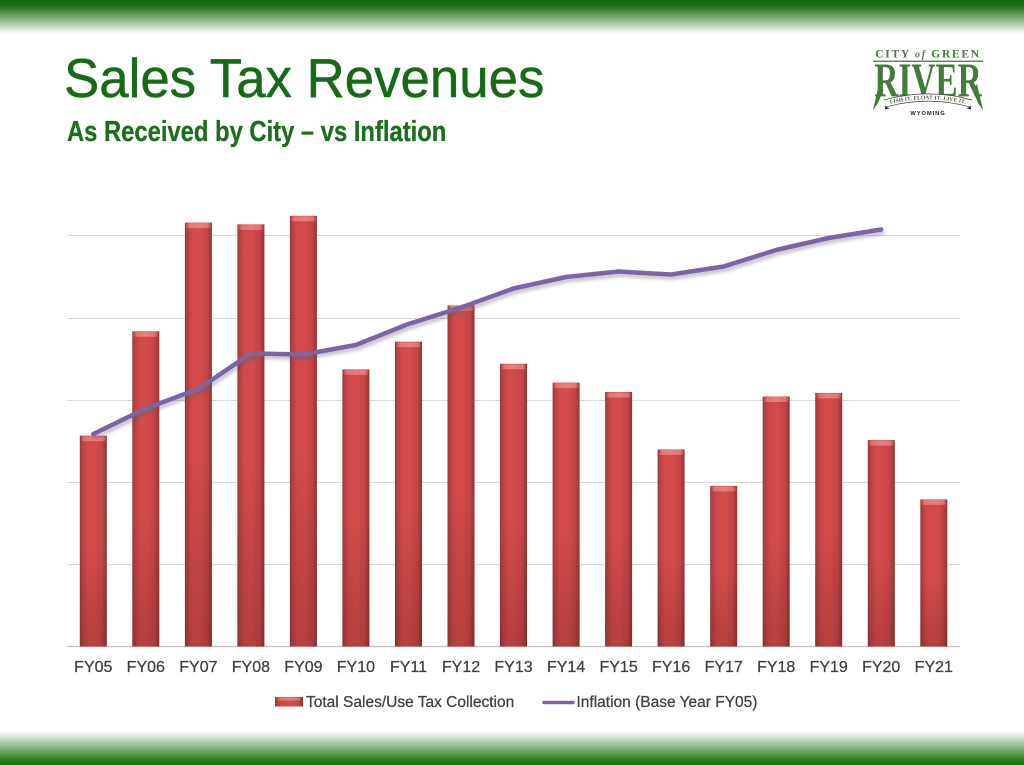 The width and height of the screenshot is (1024, 765). Describe the element at coordinates (303, 667) in the screenshot. I see `svg-text: FY09` at that location.